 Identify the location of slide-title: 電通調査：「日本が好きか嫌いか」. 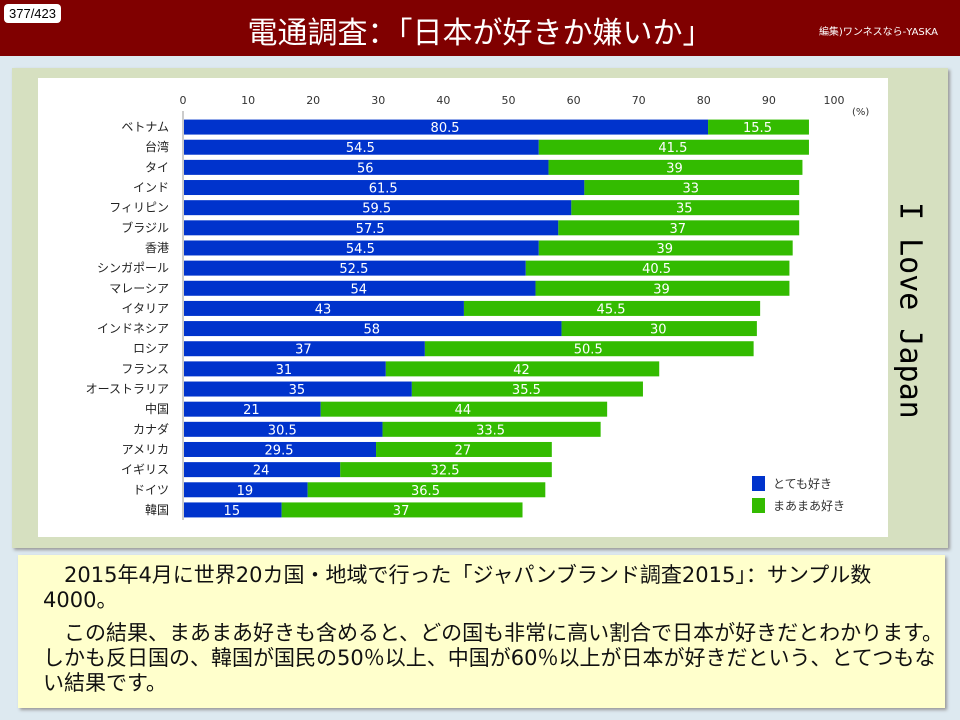
(480, 33).